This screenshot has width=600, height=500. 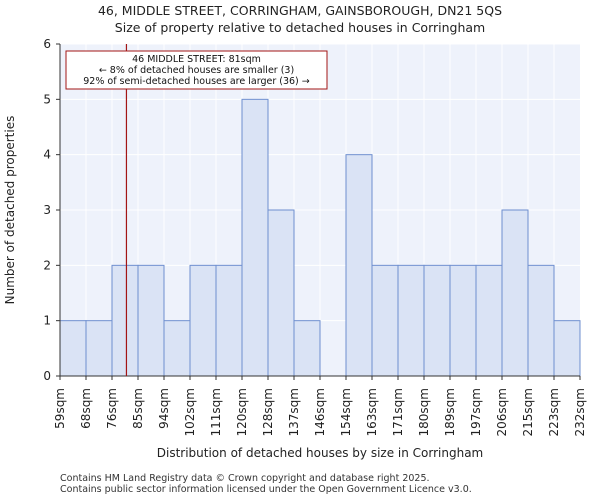 What do you see at coordinates (190, 412) in the screenshot?
I see `x-tick-label: 102sqm` at bounding box center [190, 412].